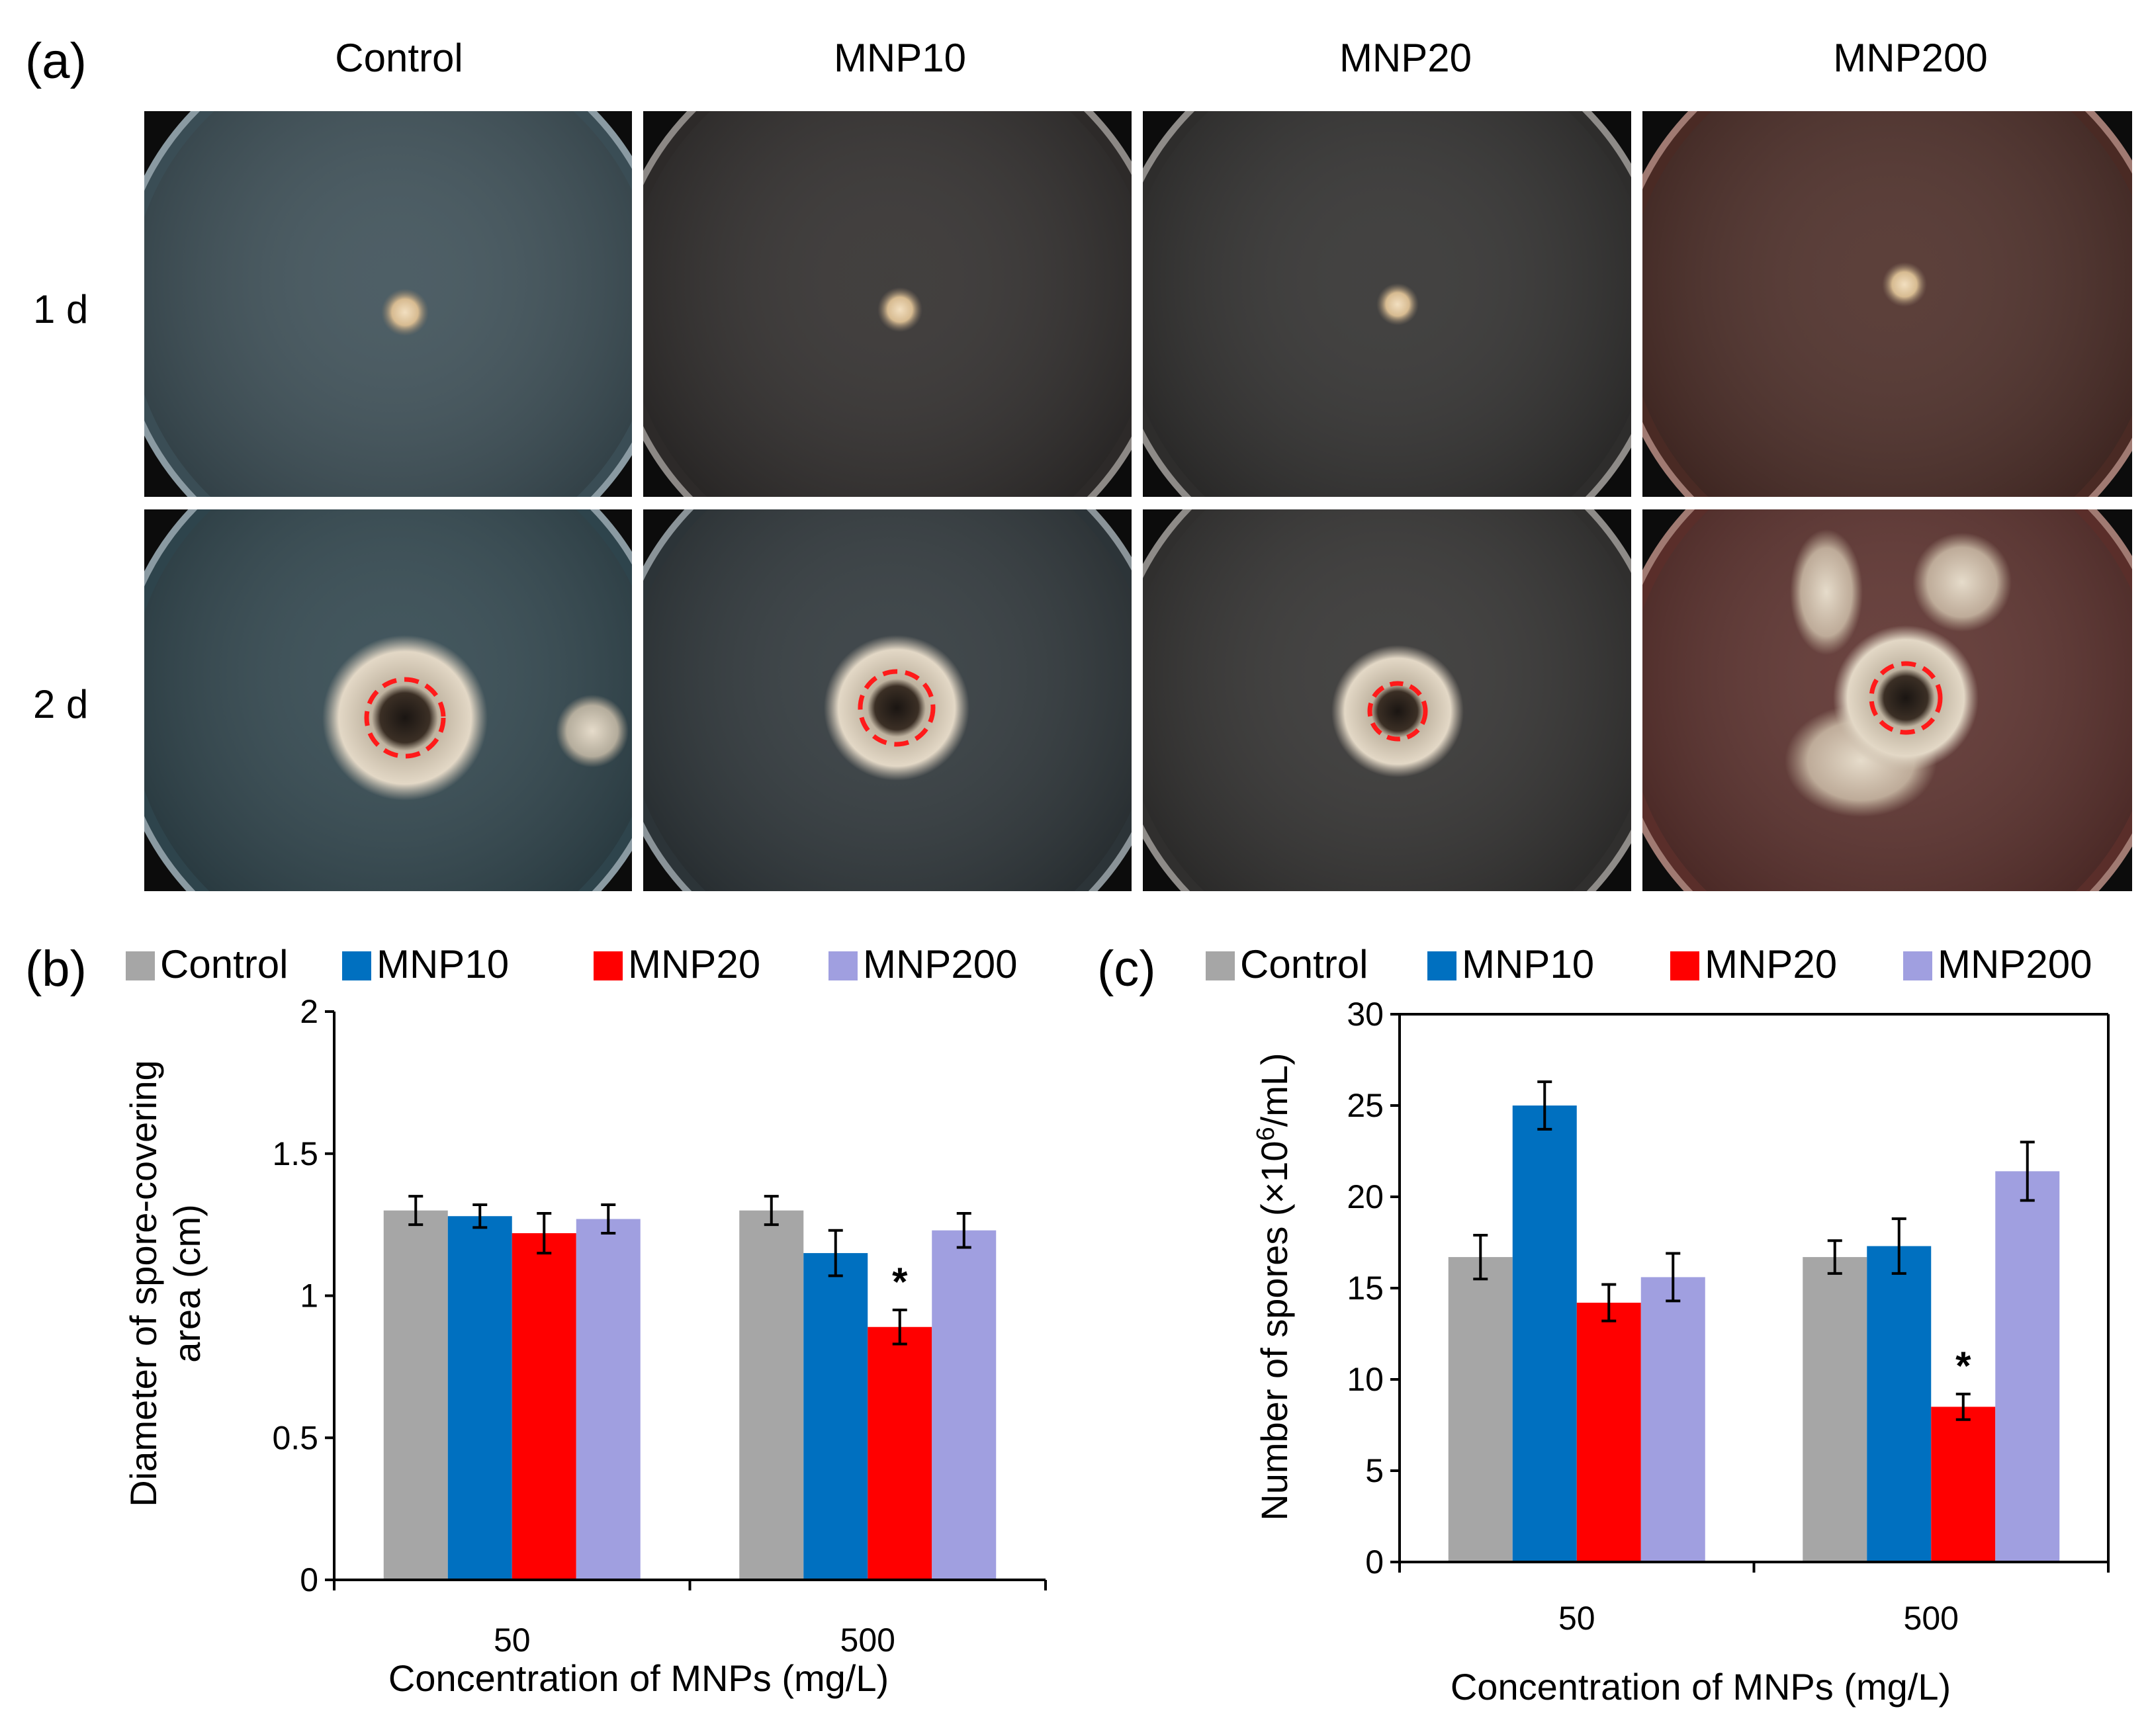 The height and width of the screenshot is (1736, 2148). I want to click on chart-b-x-axis-title: Concentration of MNPs (mg/L), so click(639, 1678).